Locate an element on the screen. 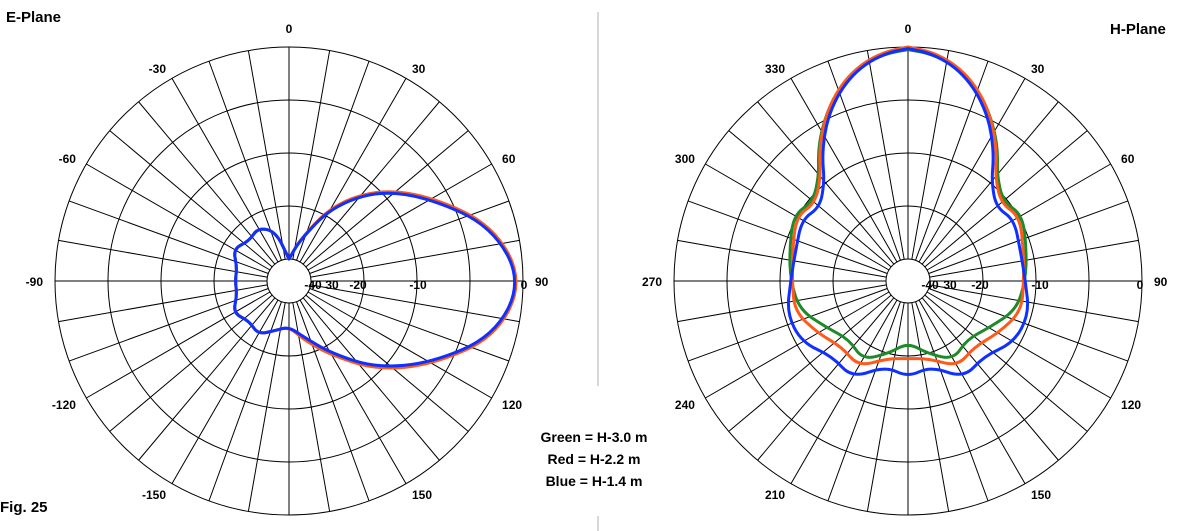 Image resolution: width=1196 pixels, height=531 pixels. legend-item-green: Green = H-3.0 m is located at coordinates (594, 437).